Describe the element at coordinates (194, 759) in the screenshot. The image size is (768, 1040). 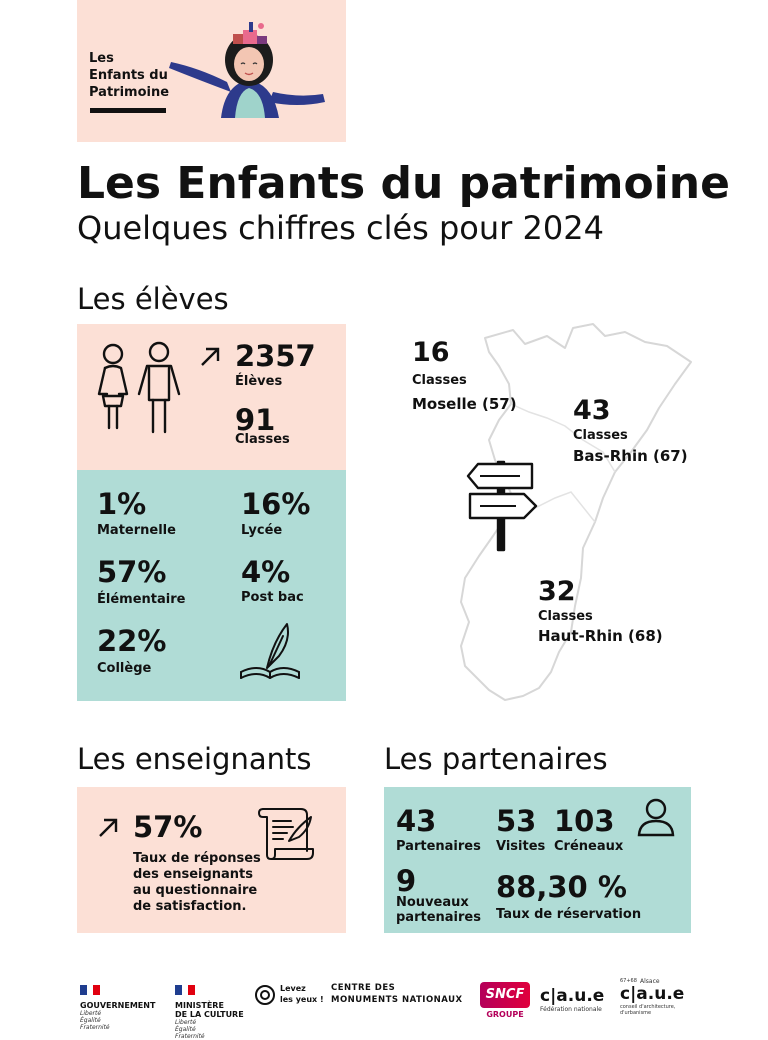
I see `enseignants-heading: Les enseignants` at that location.